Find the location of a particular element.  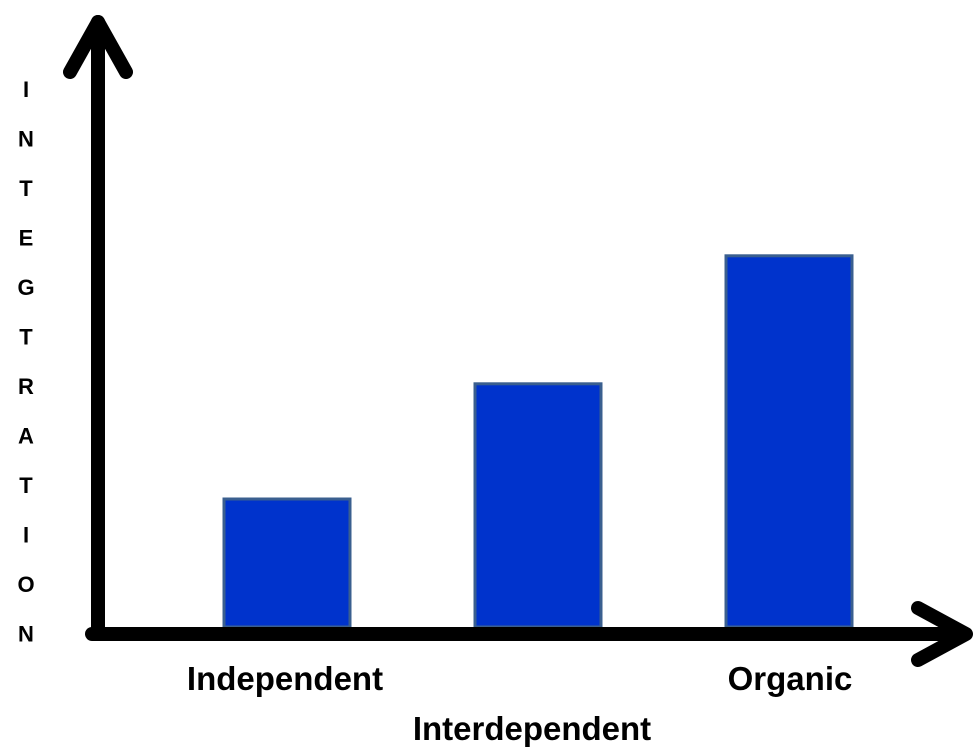

bar-organic is located at coordinates (789, 441).